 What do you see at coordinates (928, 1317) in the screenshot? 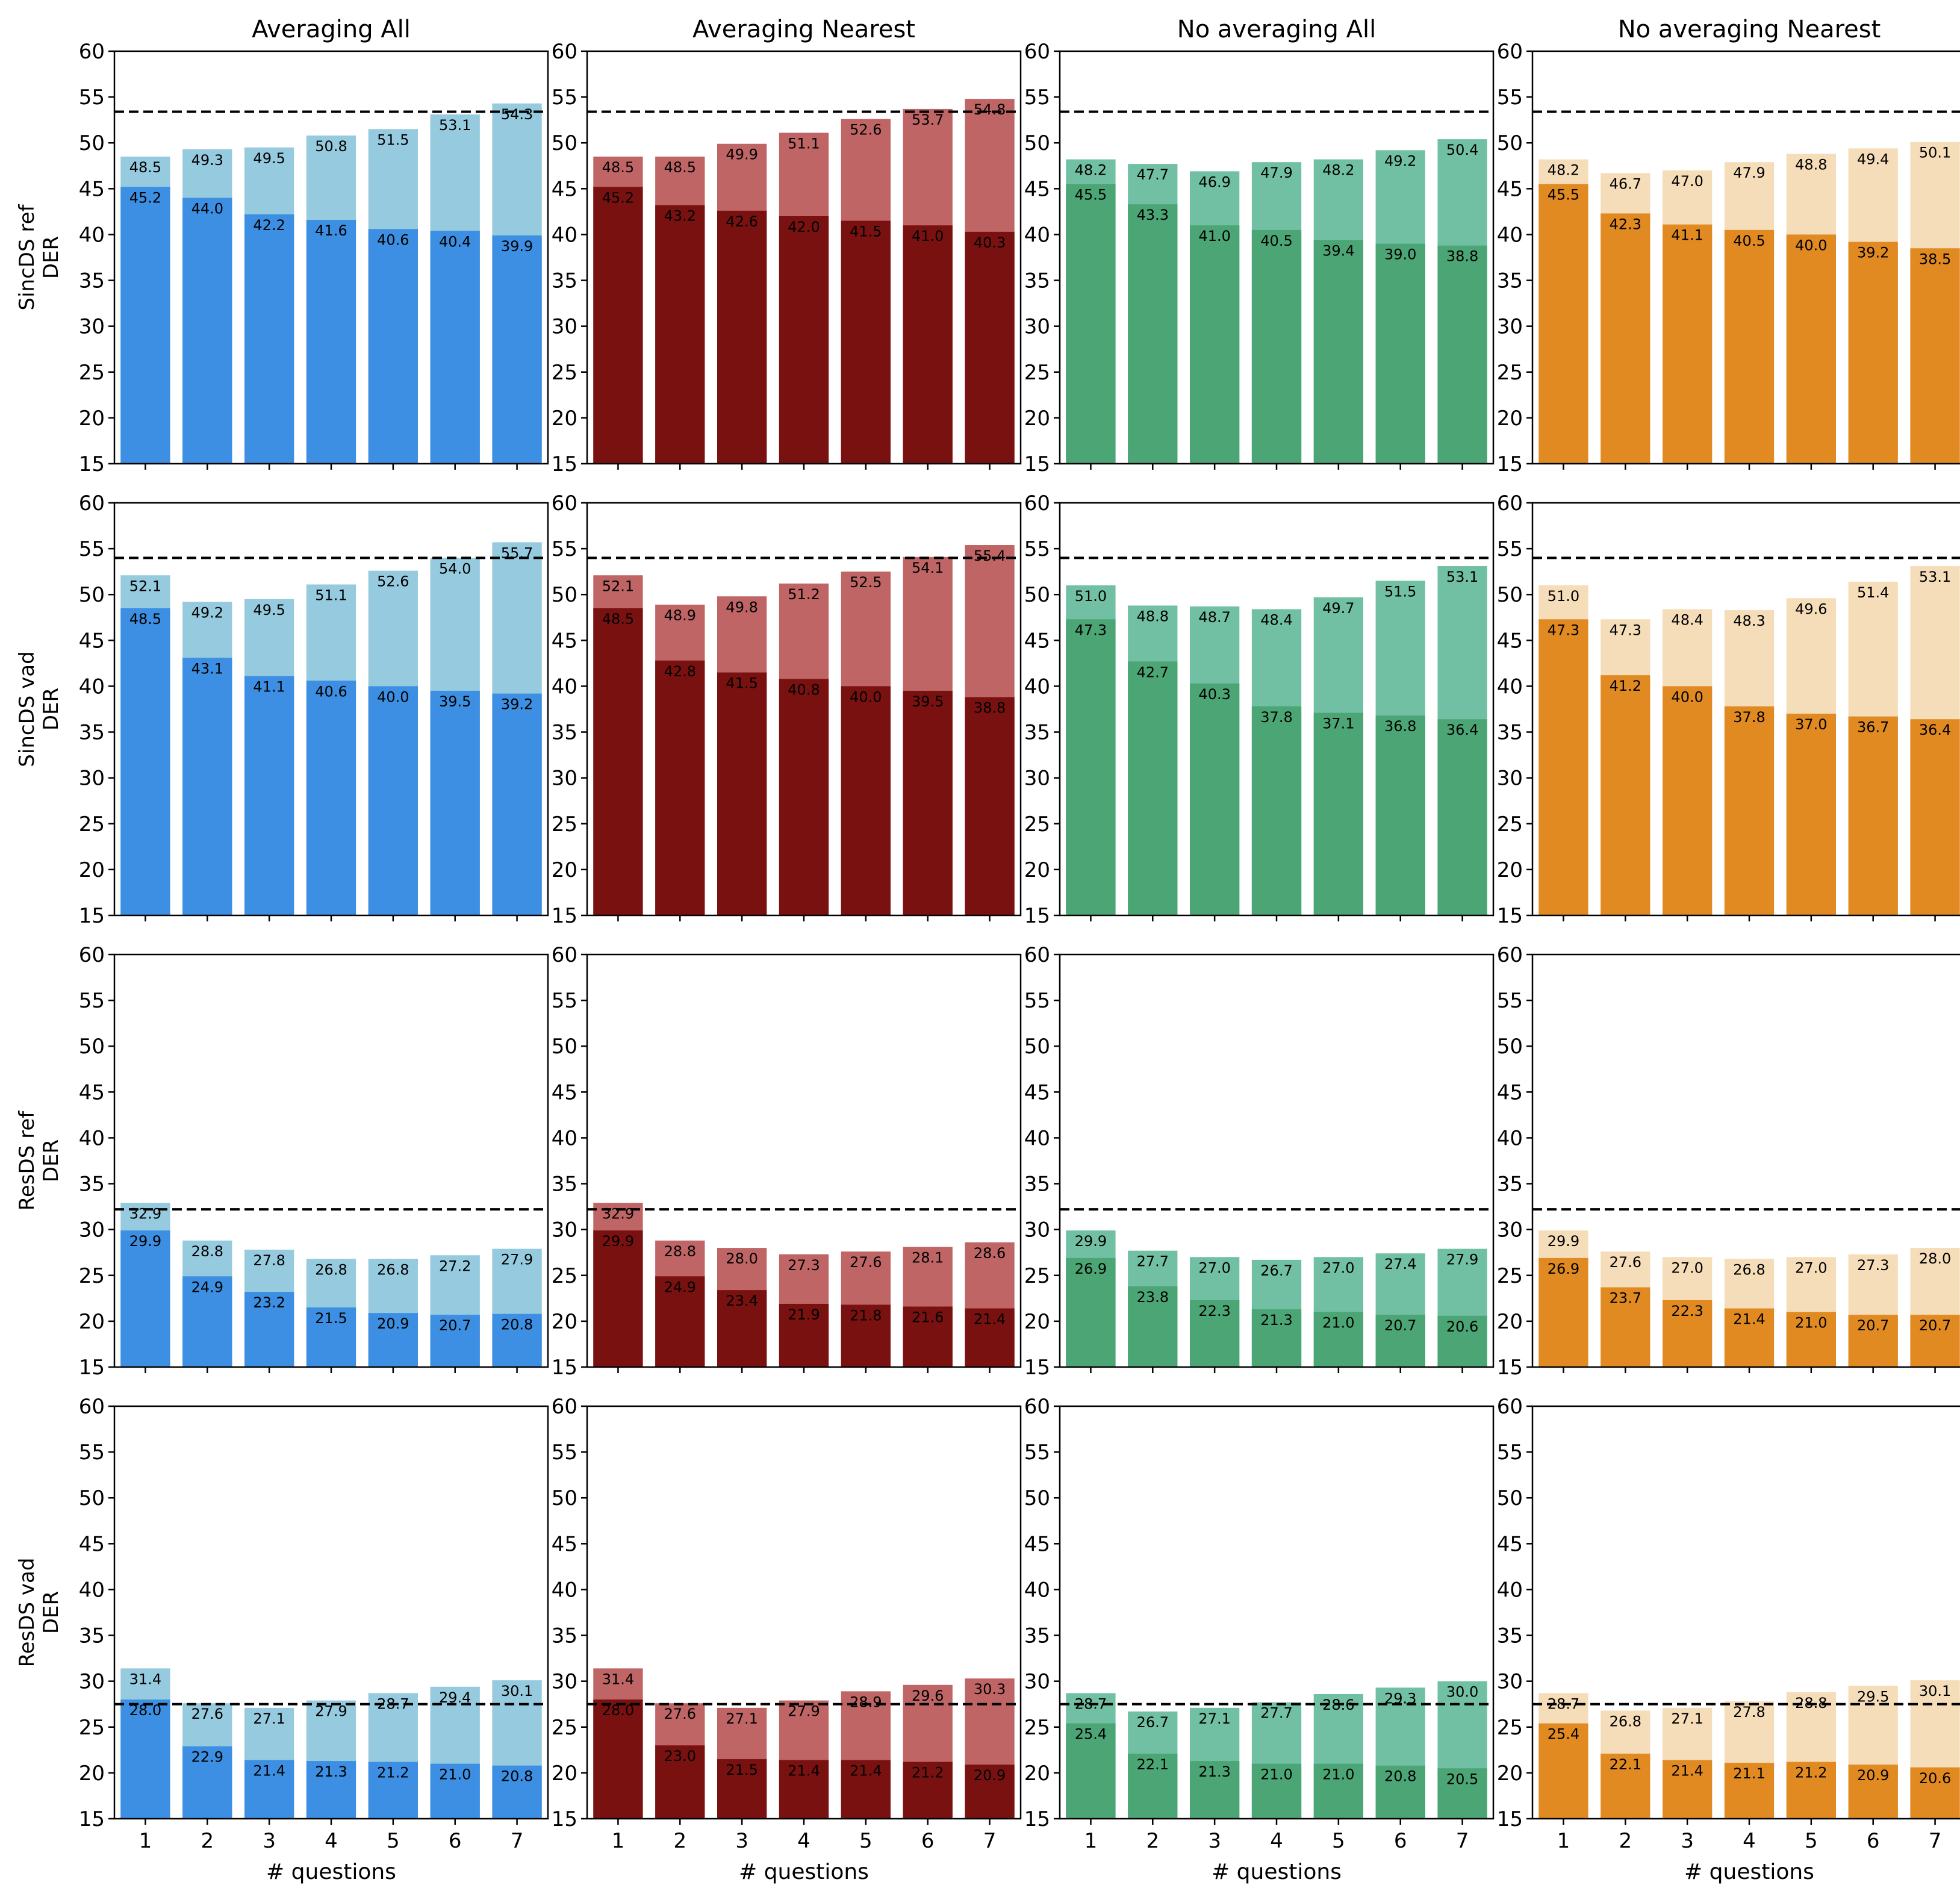
I see `bar-lower-label: 21.6` at bounding box center [928, 1317].